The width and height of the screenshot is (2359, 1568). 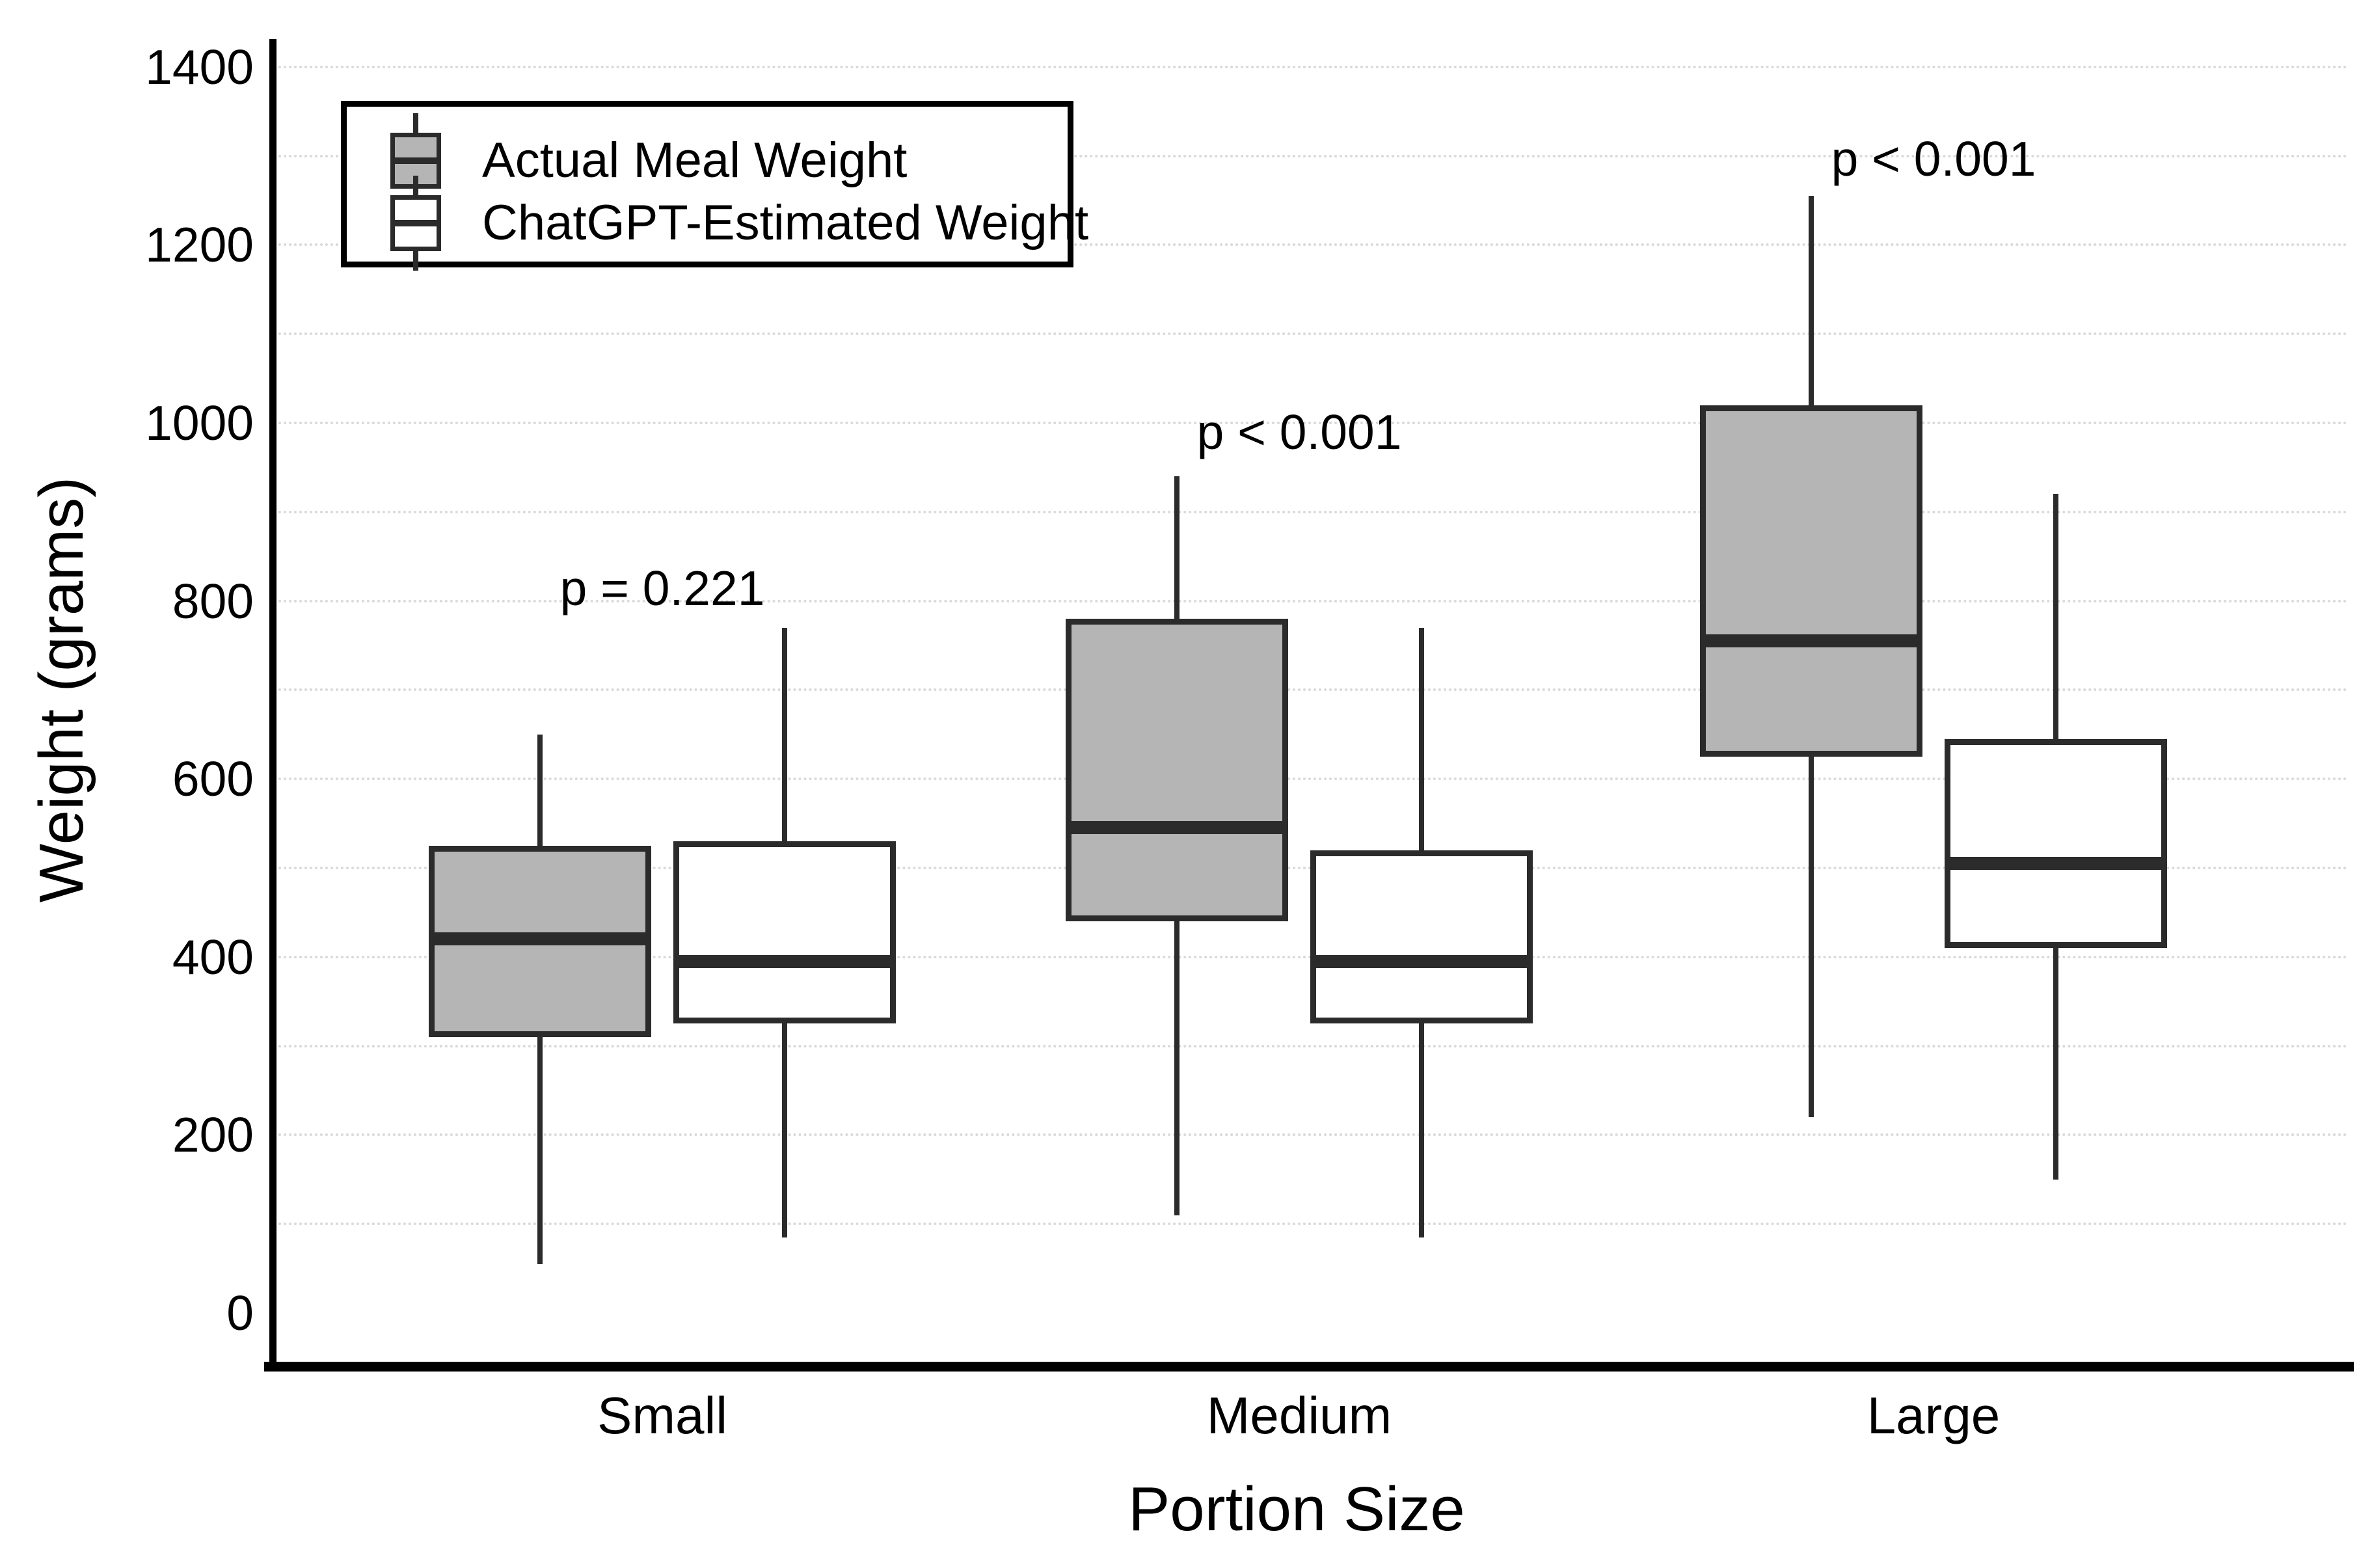 What do you see at coordinates (1299, 432) in the screenshot?
I see `p-value-label-medium: p < 0.001` at bounding box center [1299, 432].